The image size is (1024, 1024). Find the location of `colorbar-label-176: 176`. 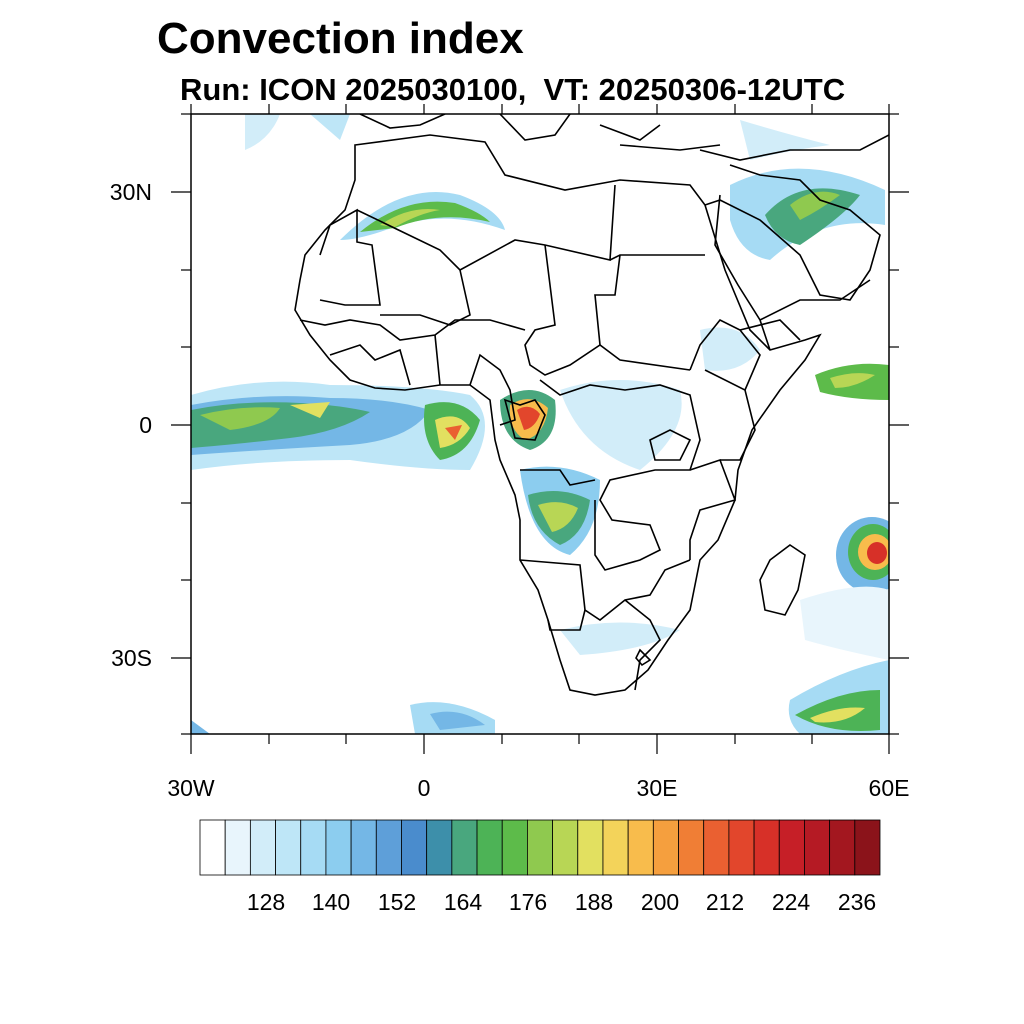

colorbar-label-176: 176 is located at coordinates (528, 902).